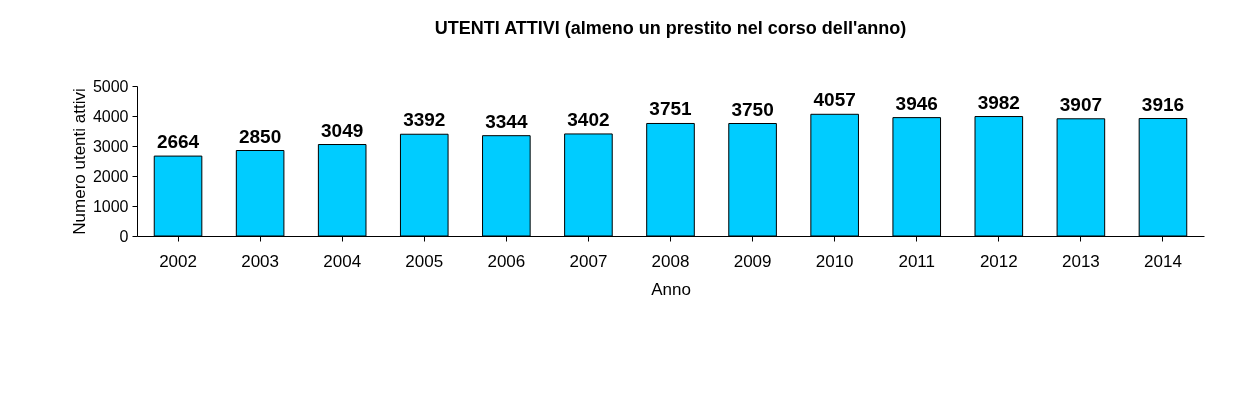 The image size is (1260, 403). I want to click on data-label: 3946, so click(916, 103).